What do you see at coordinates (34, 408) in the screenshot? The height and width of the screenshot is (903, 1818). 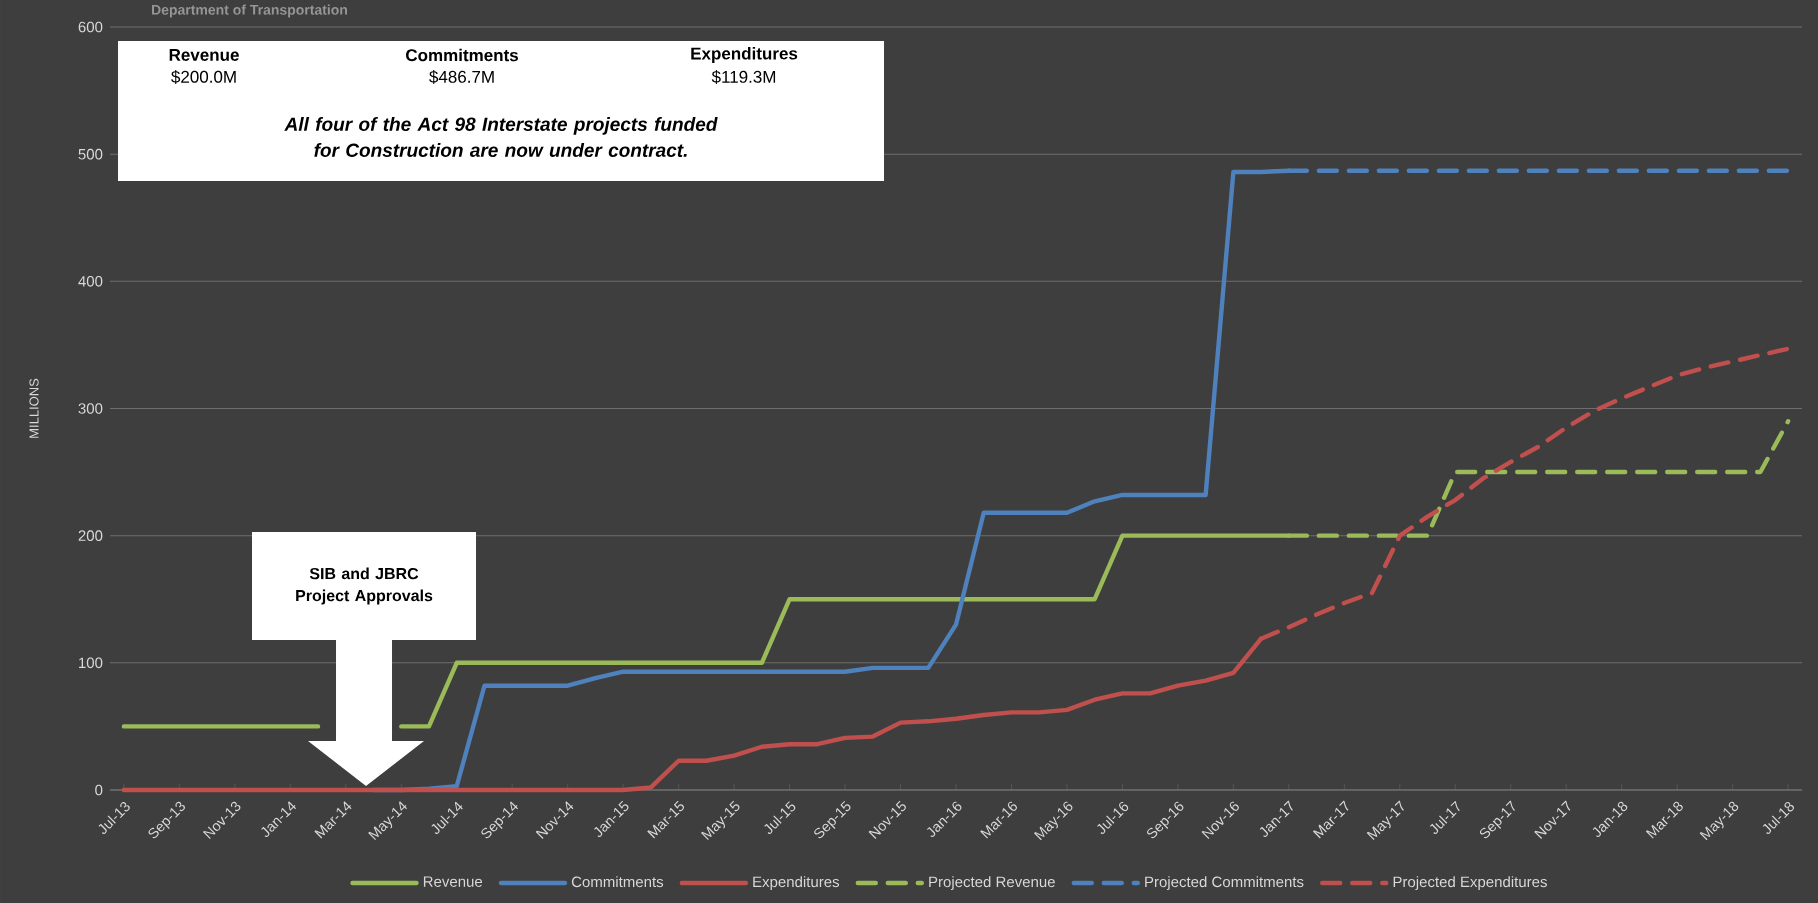 I see `y-axis-title: MILLIONS` at bounding box center [34, 408].